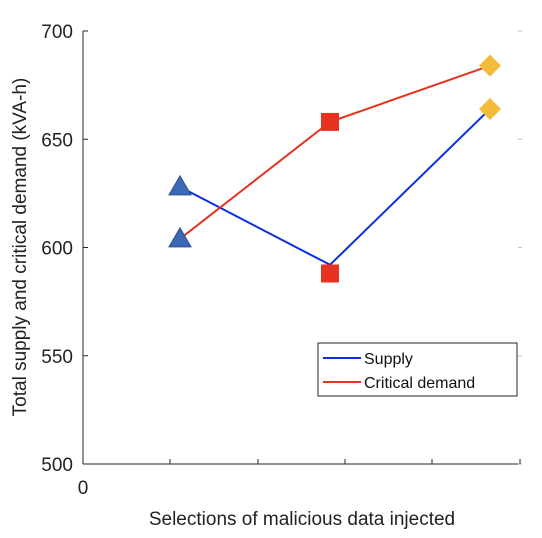 This screenshot has width=542, height=538. I want to click on x-axis-title: Selections of malicious data injected, so click(302, 519).